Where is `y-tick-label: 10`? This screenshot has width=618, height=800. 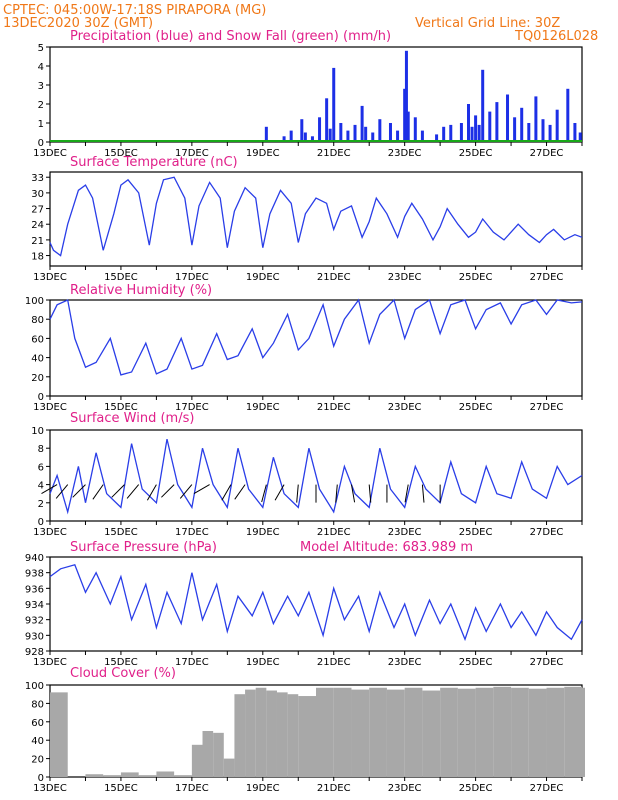
y-tick-label: 10 is located at coordinates (37, 431).